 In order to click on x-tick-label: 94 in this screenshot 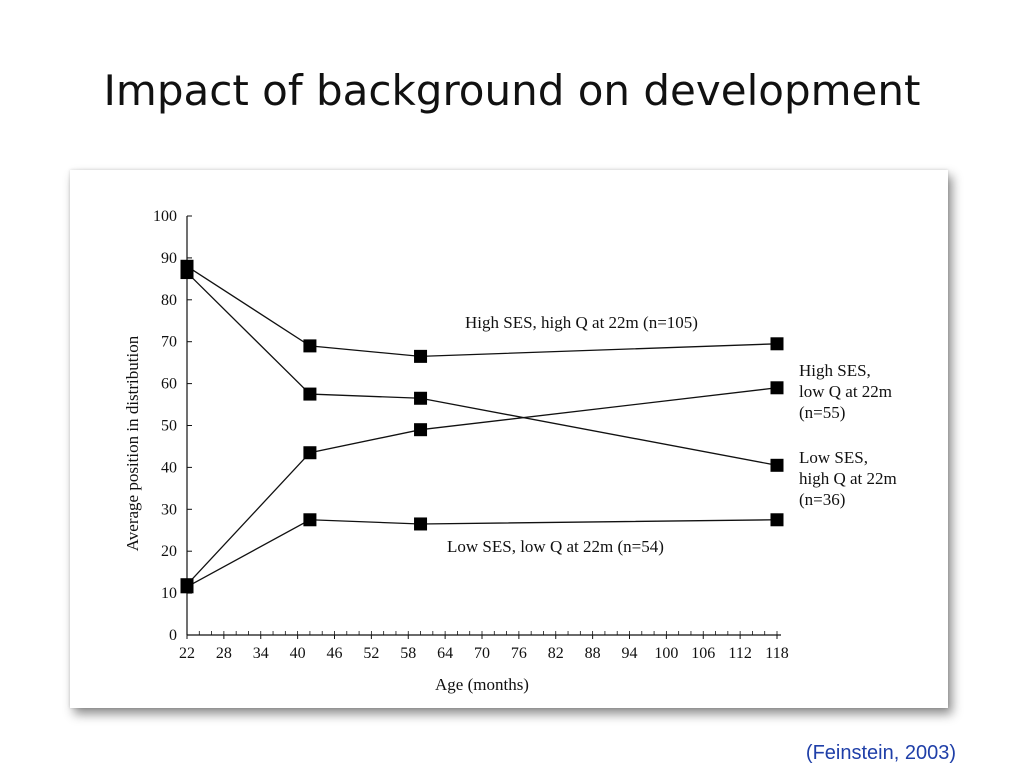, I will do `click(630, 653)`.